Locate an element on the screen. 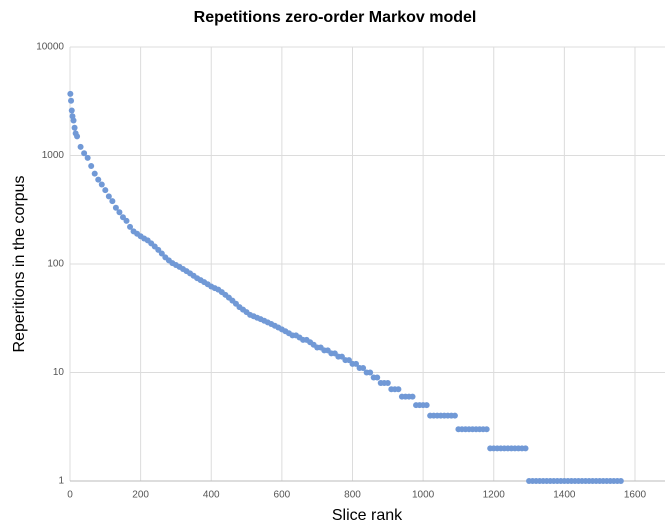 Image resolution: width=671 pixels, height=529 pixels. y-axis-label: Reperitions in the corpus is located at coordinates (19, 264).